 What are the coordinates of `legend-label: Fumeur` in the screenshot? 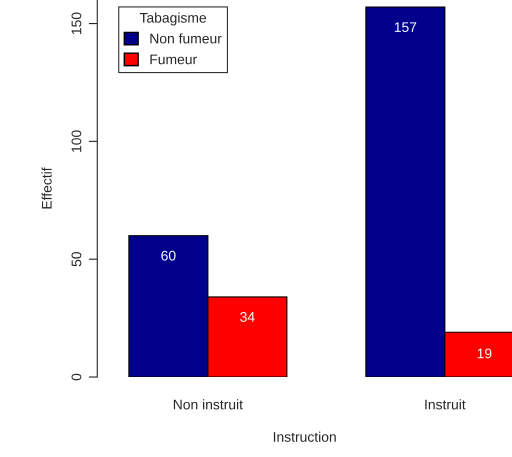 It's located at (173, 59).